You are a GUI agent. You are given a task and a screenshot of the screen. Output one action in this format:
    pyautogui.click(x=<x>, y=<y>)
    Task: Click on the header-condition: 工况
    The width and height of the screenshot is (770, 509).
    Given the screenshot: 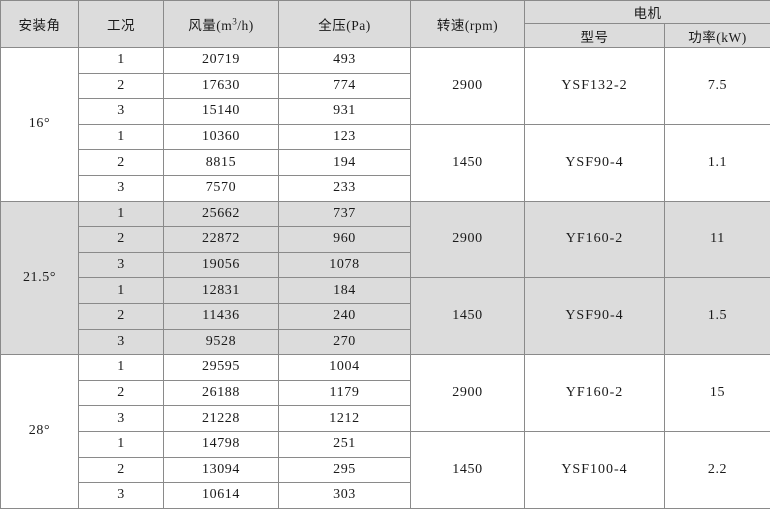 What is the action you would take?
    pyautogui.click(x=121, y=24)
    